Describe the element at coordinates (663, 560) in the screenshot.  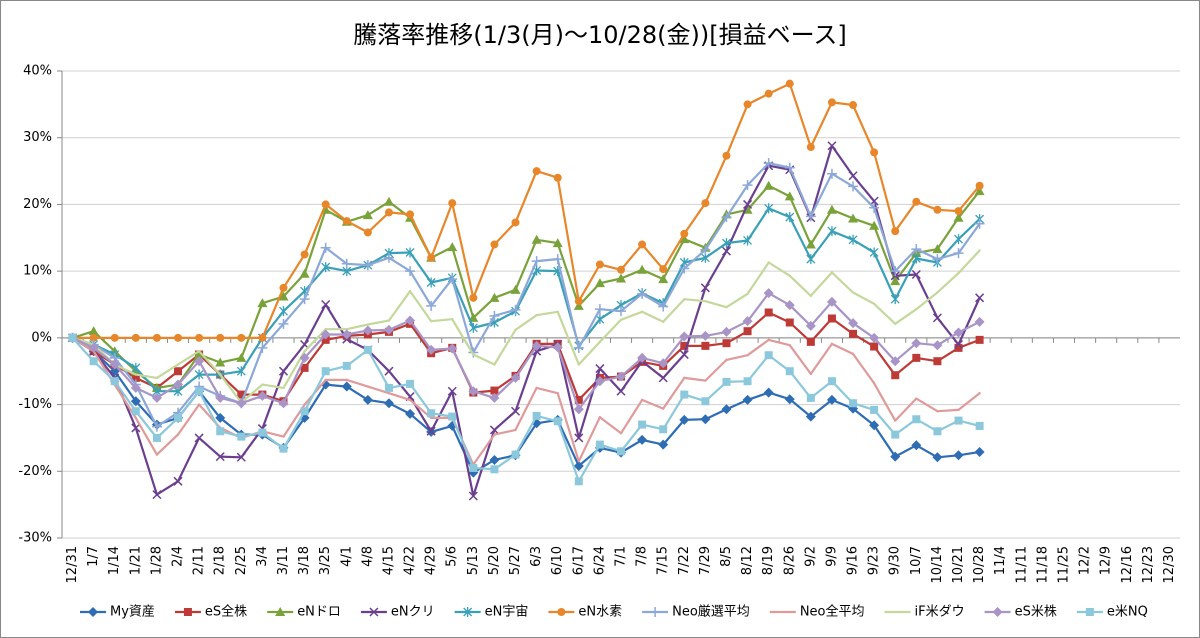
I see `x-tick-label: 7/15` at that location.